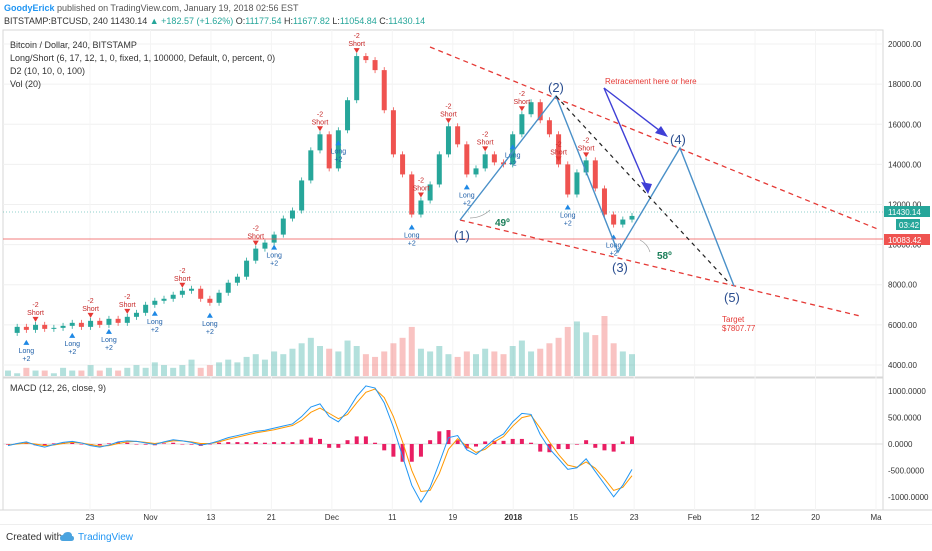 This screenshot has width=932, height=551. Describe the element at coordinates (900, 444) in the screenshot. I see `macd-tick-label: 0.0000` at that location.